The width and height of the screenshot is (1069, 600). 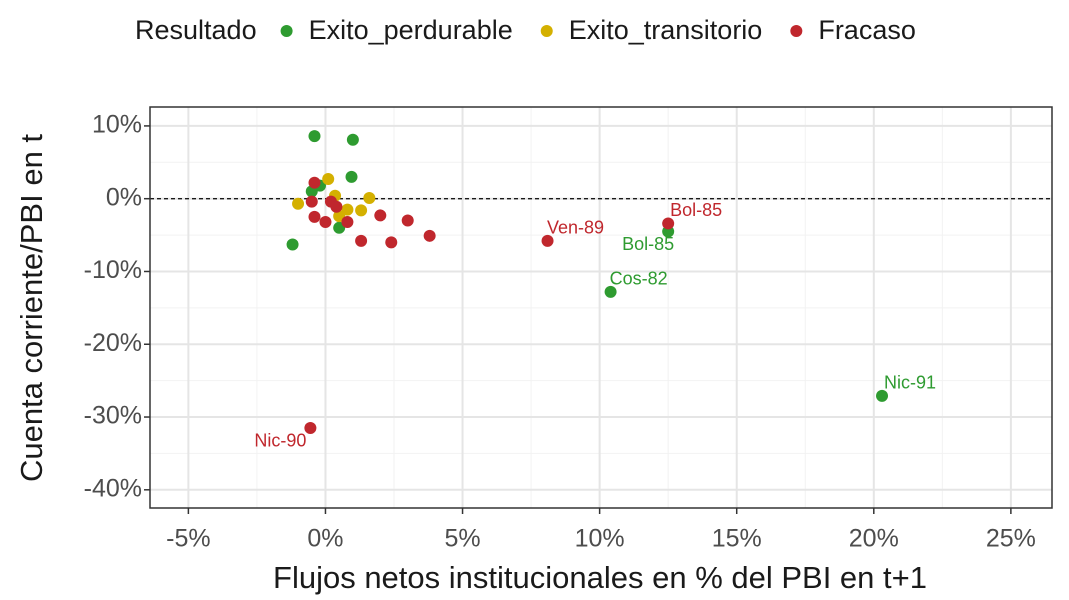 I want to click on point-label: Cos-82, so click(x=639, y=279).